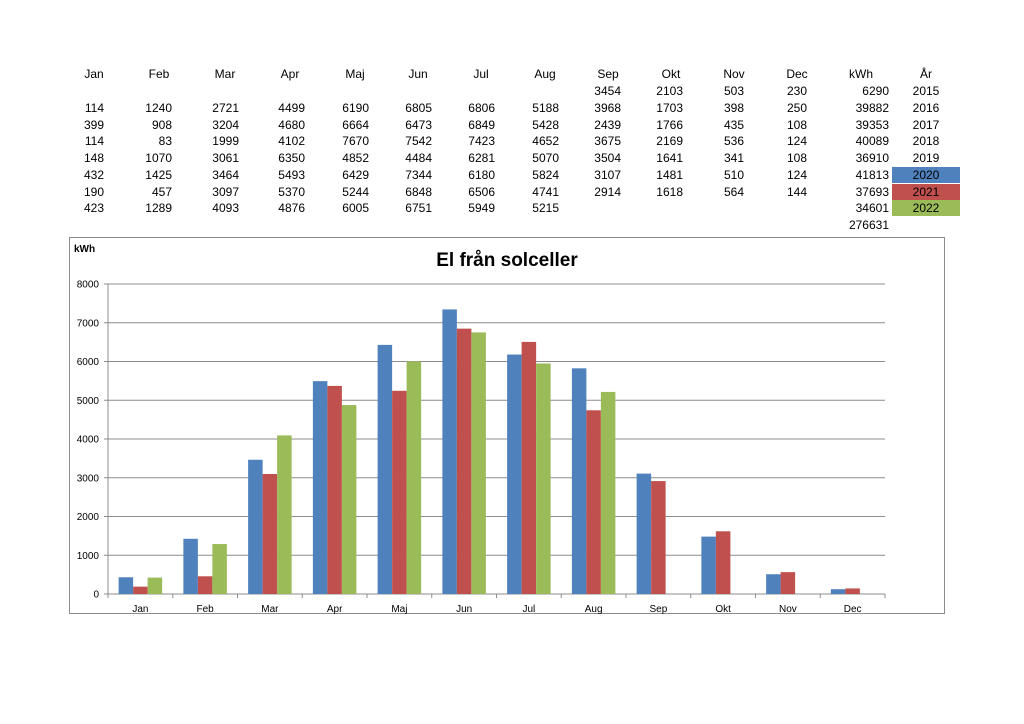 This screenshot has height=724, width=1024. I want to click on table-cell: 3675, so click(607, 141).